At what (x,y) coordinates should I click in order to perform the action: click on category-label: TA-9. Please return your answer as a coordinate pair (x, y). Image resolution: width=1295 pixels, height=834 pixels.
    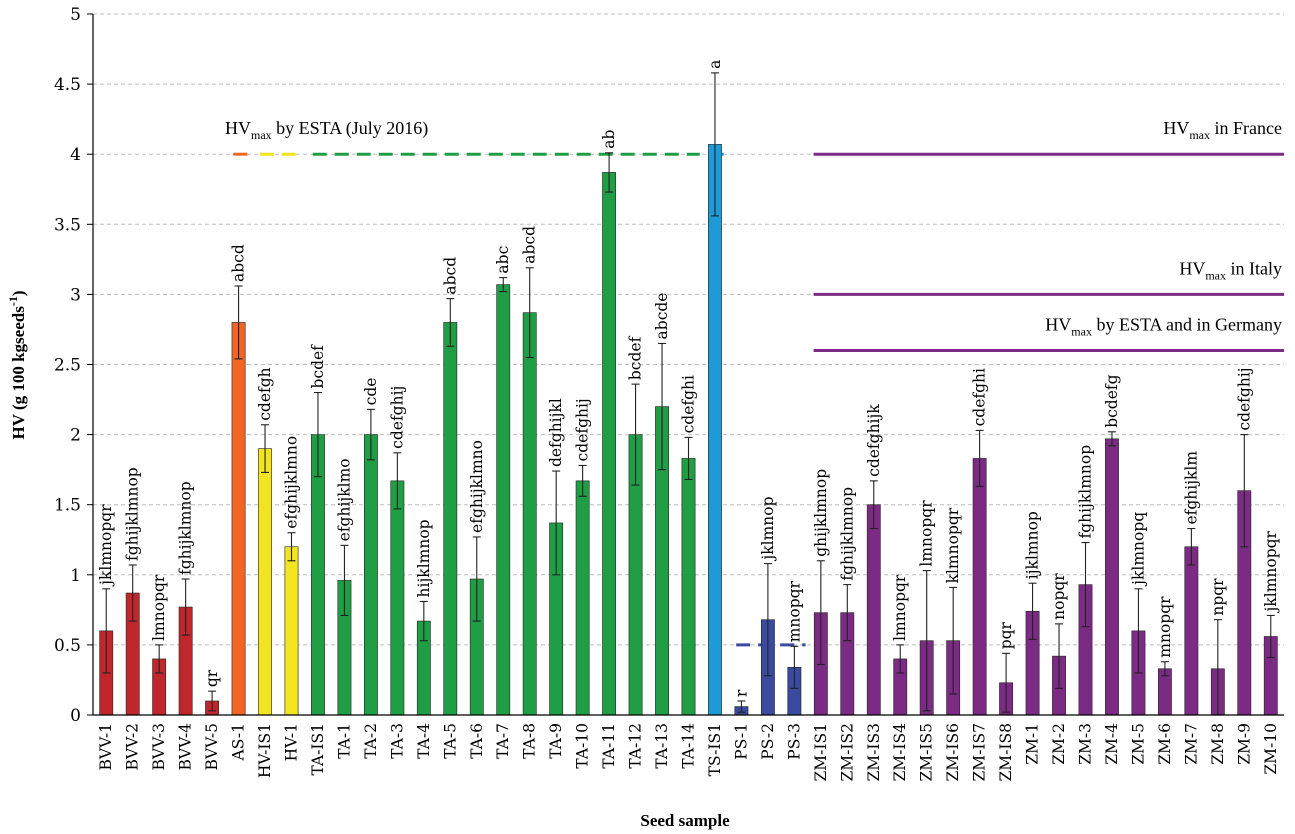
    Looking at the image, I should click on (556, 741).